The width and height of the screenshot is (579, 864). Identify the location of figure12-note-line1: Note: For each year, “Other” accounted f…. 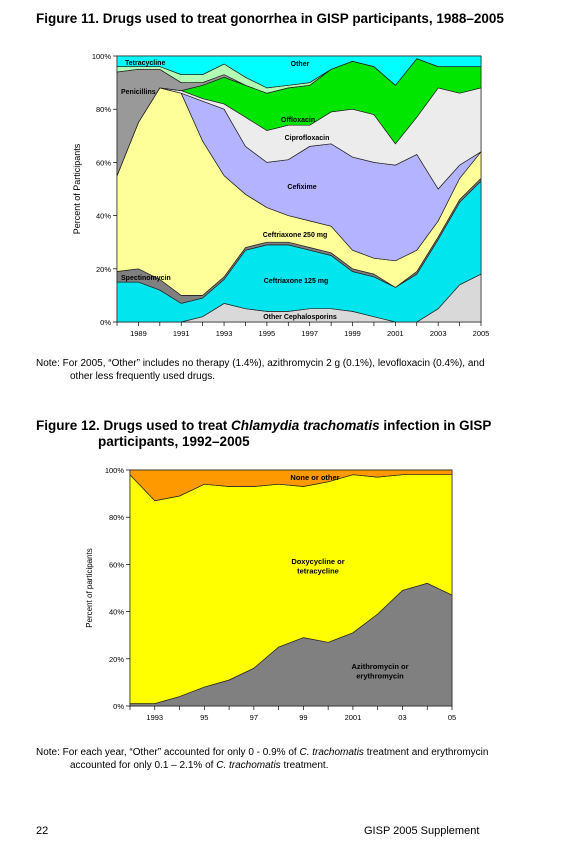
(262, 752).